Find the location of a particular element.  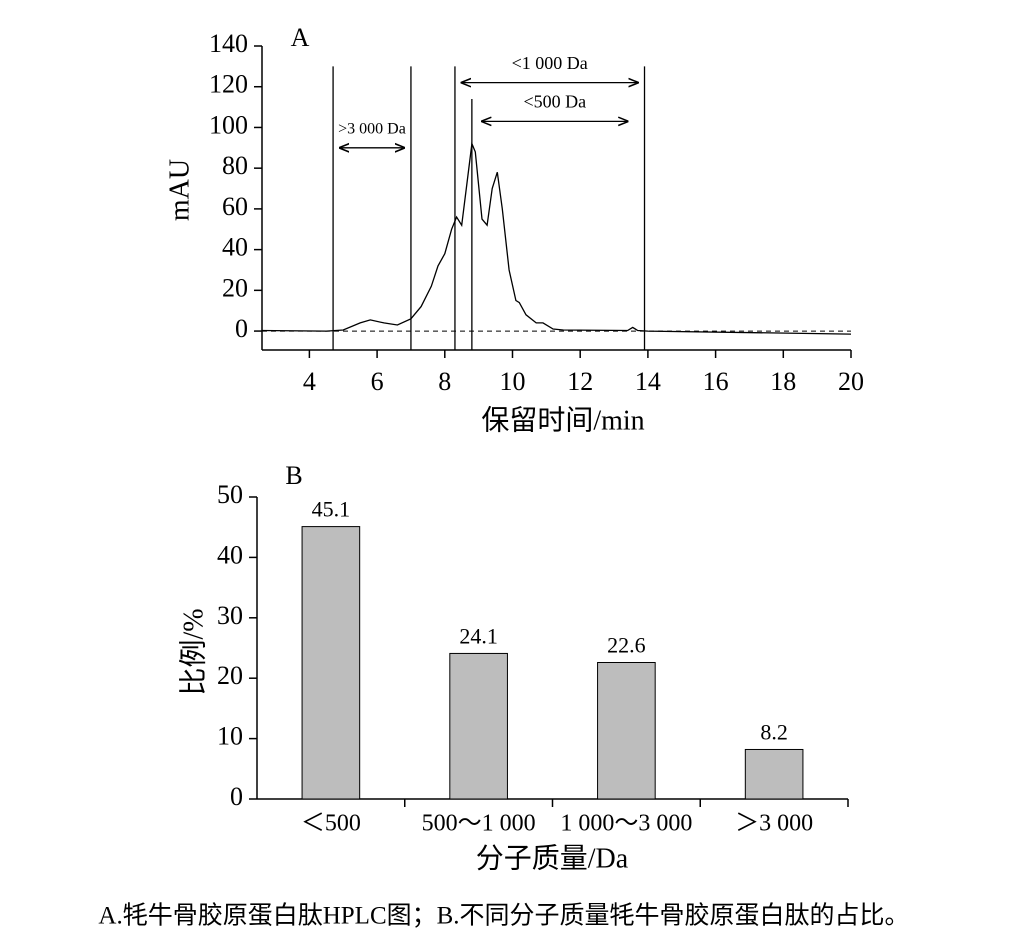

x-axis-title: 保留时间/min is located at coordinates (562, 420).